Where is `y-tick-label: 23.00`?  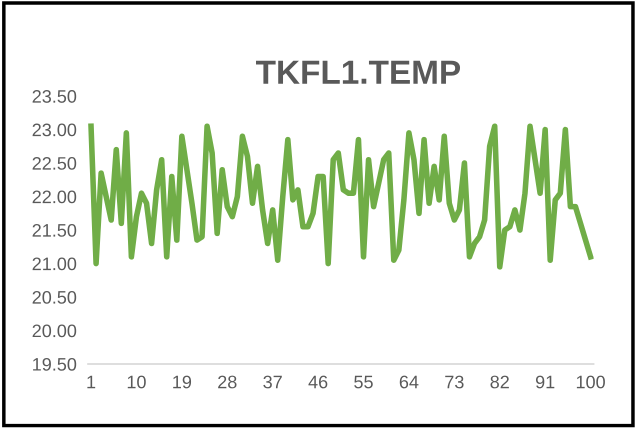
y-tick-label: 23.00 is located at coordinates (54, 130).